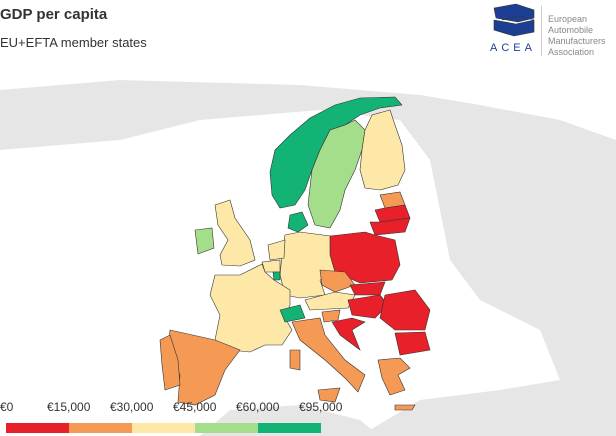 The height and width of the screenshot is (436, 616). Describe the element at coordinates (396, 384) in the screenshot. I see `country-greece` at that location.